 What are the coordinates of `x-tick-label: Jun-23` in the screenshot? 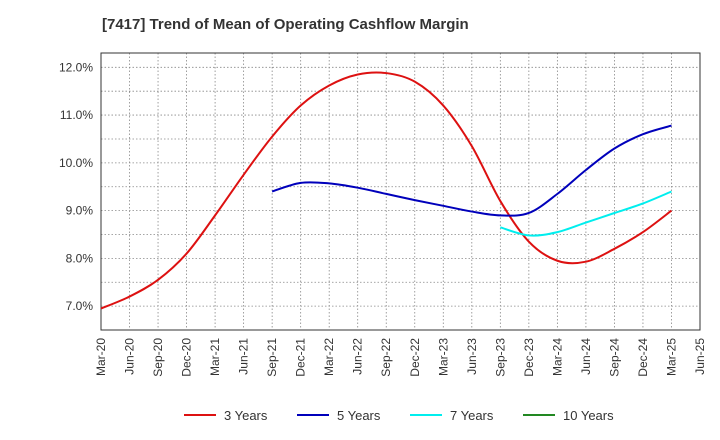 It's located at (472, 356).